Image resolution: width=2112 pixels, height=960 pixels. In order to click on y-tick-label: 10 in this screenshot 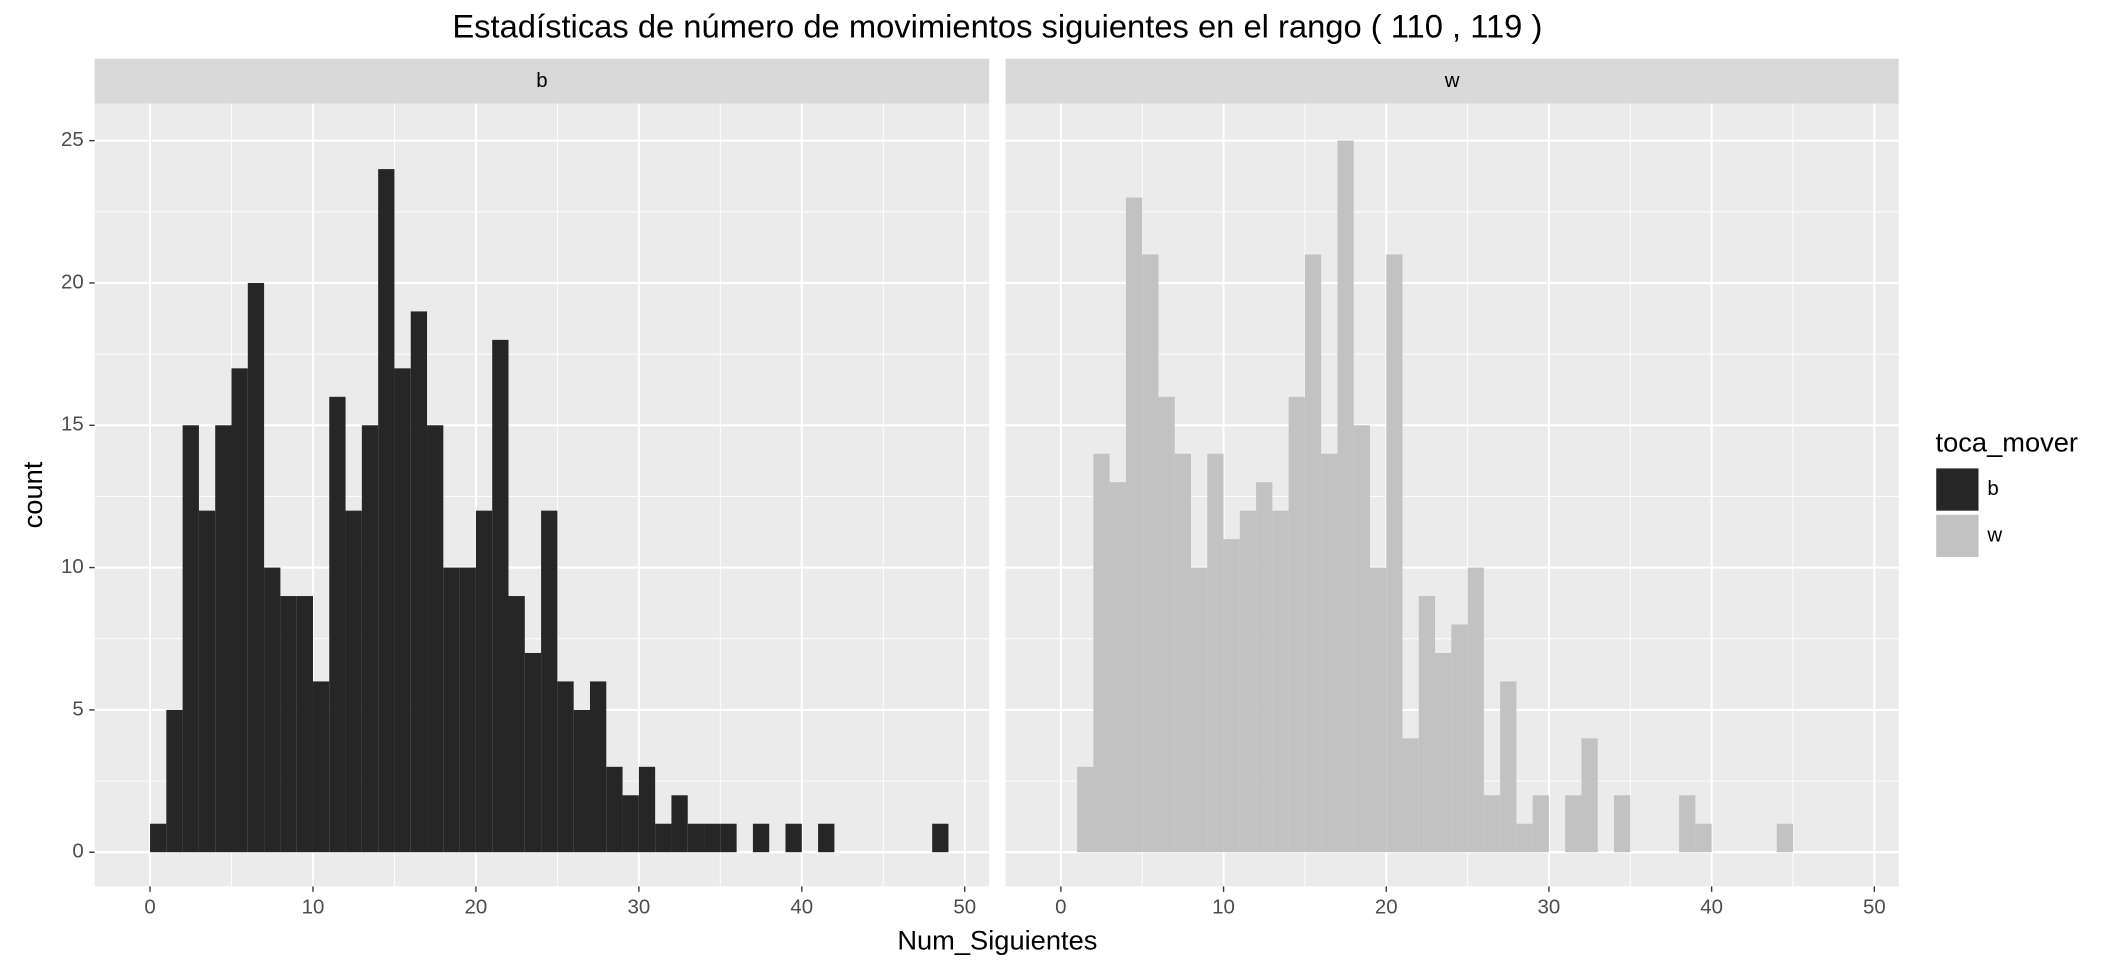, I will do `click(72, 566)`.